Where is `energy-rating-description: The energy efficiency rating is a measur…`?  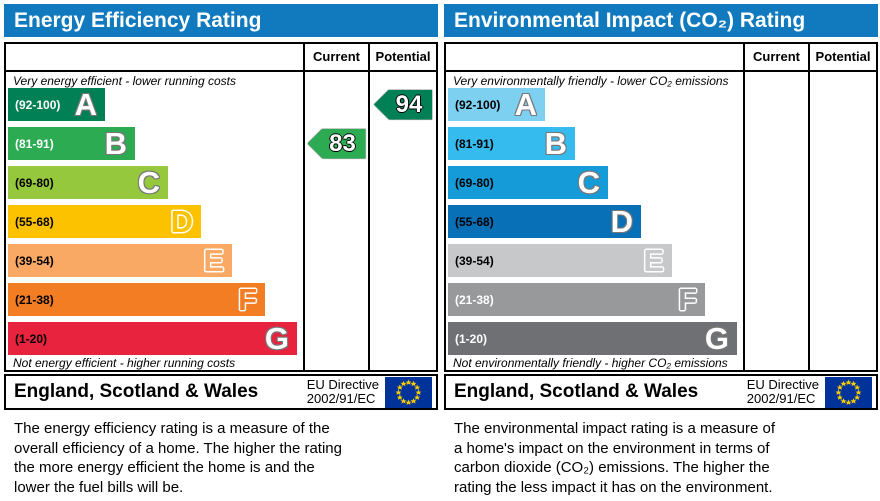
energy-rating-description: The energy efficiency rating is a measur… is located at coordinates (178, 458).